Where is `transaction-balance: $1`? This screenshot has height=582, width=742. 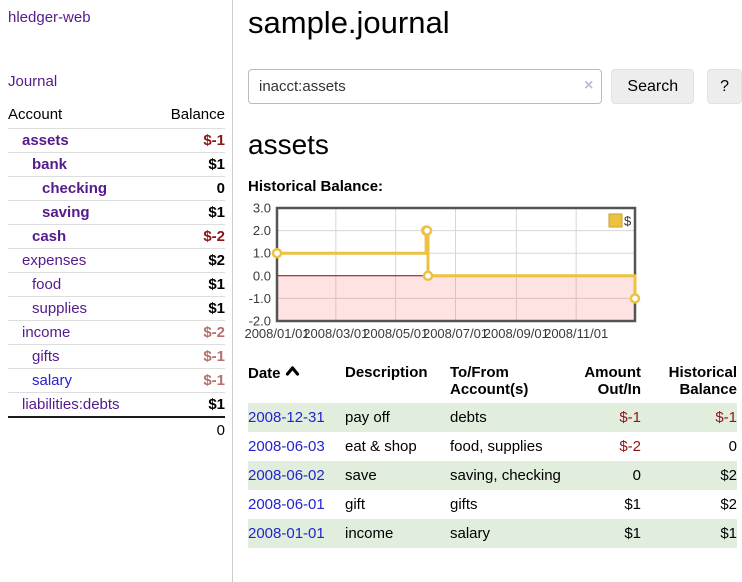 transaction-balance: $1 is located at coordinates (689, 533).